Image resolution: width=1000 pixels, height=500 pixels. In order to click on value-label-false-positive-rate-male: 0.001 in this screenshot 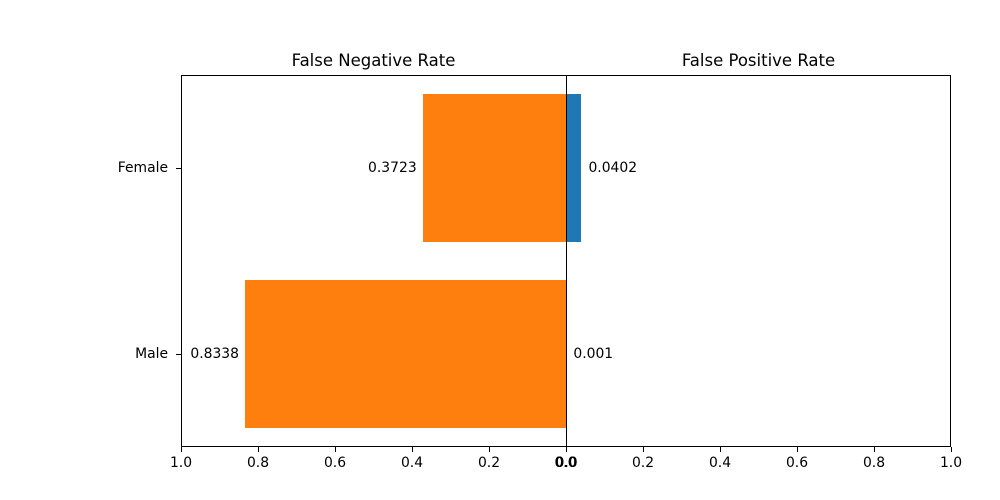, I will do `click(593, 354)`.